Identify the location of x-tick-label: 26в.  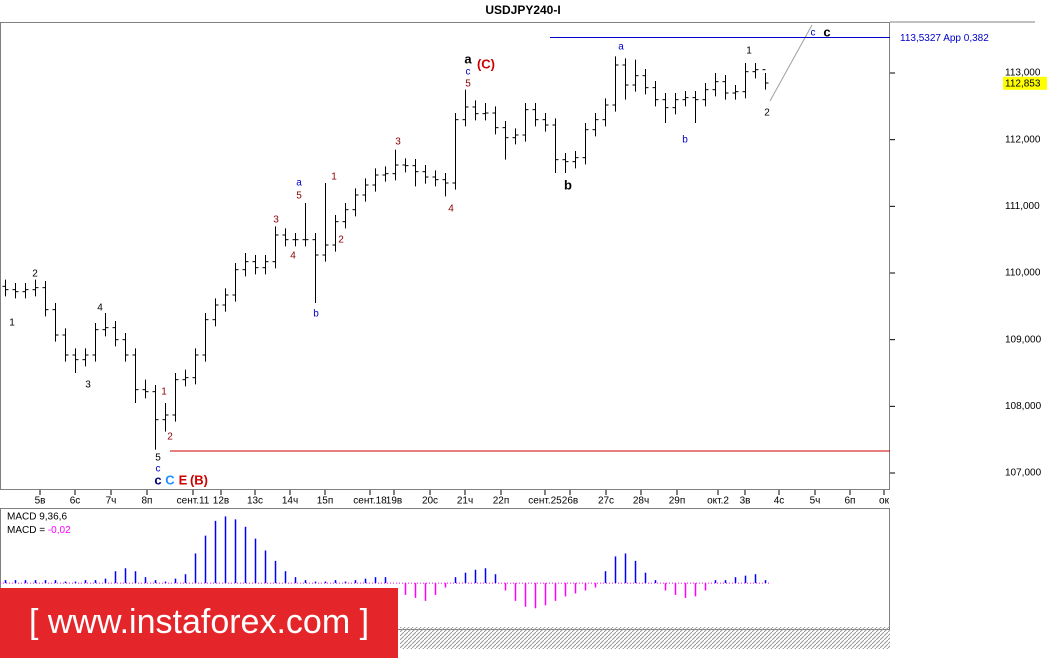
(570, 501).